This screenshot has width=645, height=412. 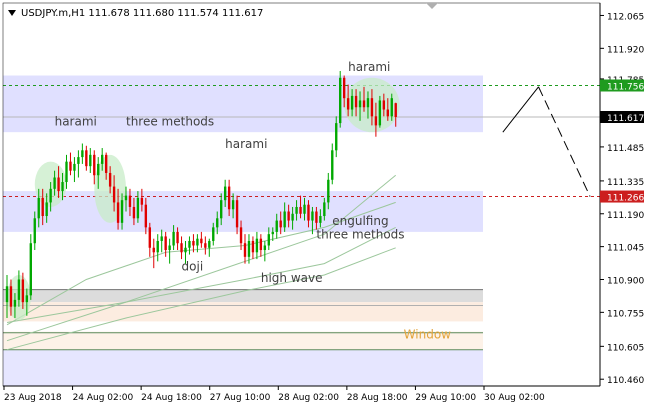 I want to click on y-tick-label: 111.335, so click(x=625, y=183).